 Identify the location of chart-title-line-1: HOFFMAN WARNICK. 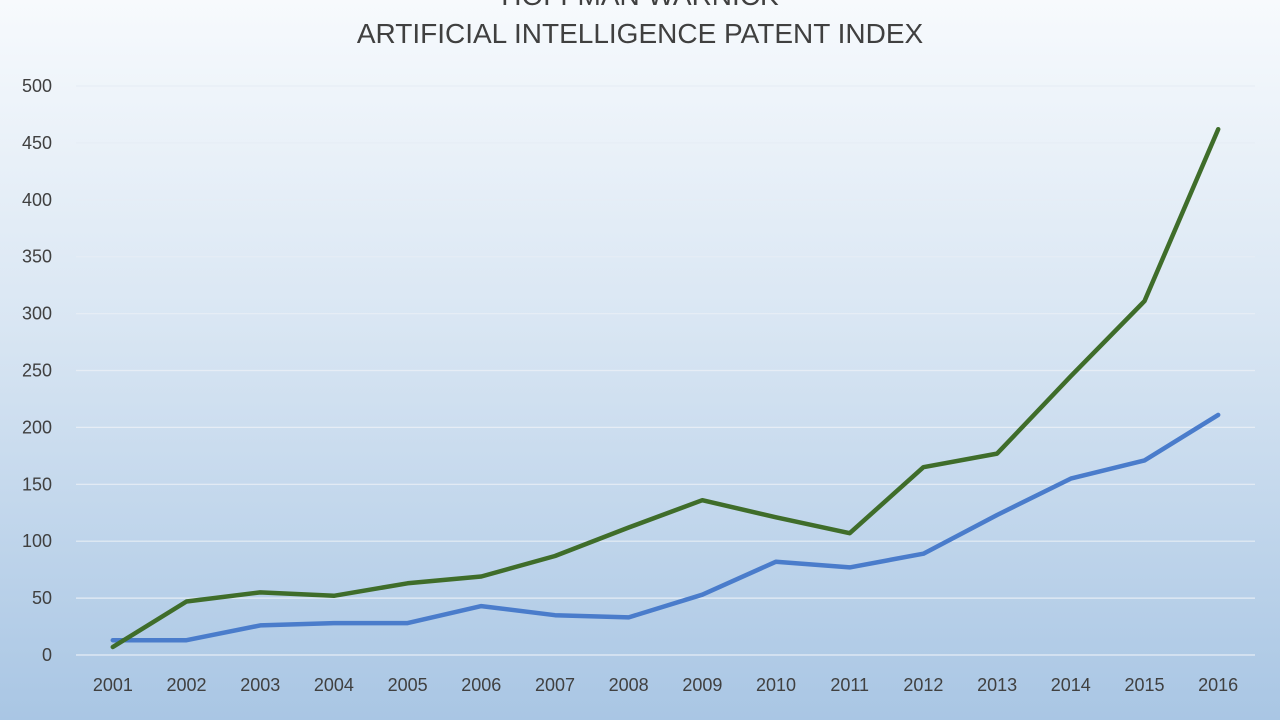
(640, 6).